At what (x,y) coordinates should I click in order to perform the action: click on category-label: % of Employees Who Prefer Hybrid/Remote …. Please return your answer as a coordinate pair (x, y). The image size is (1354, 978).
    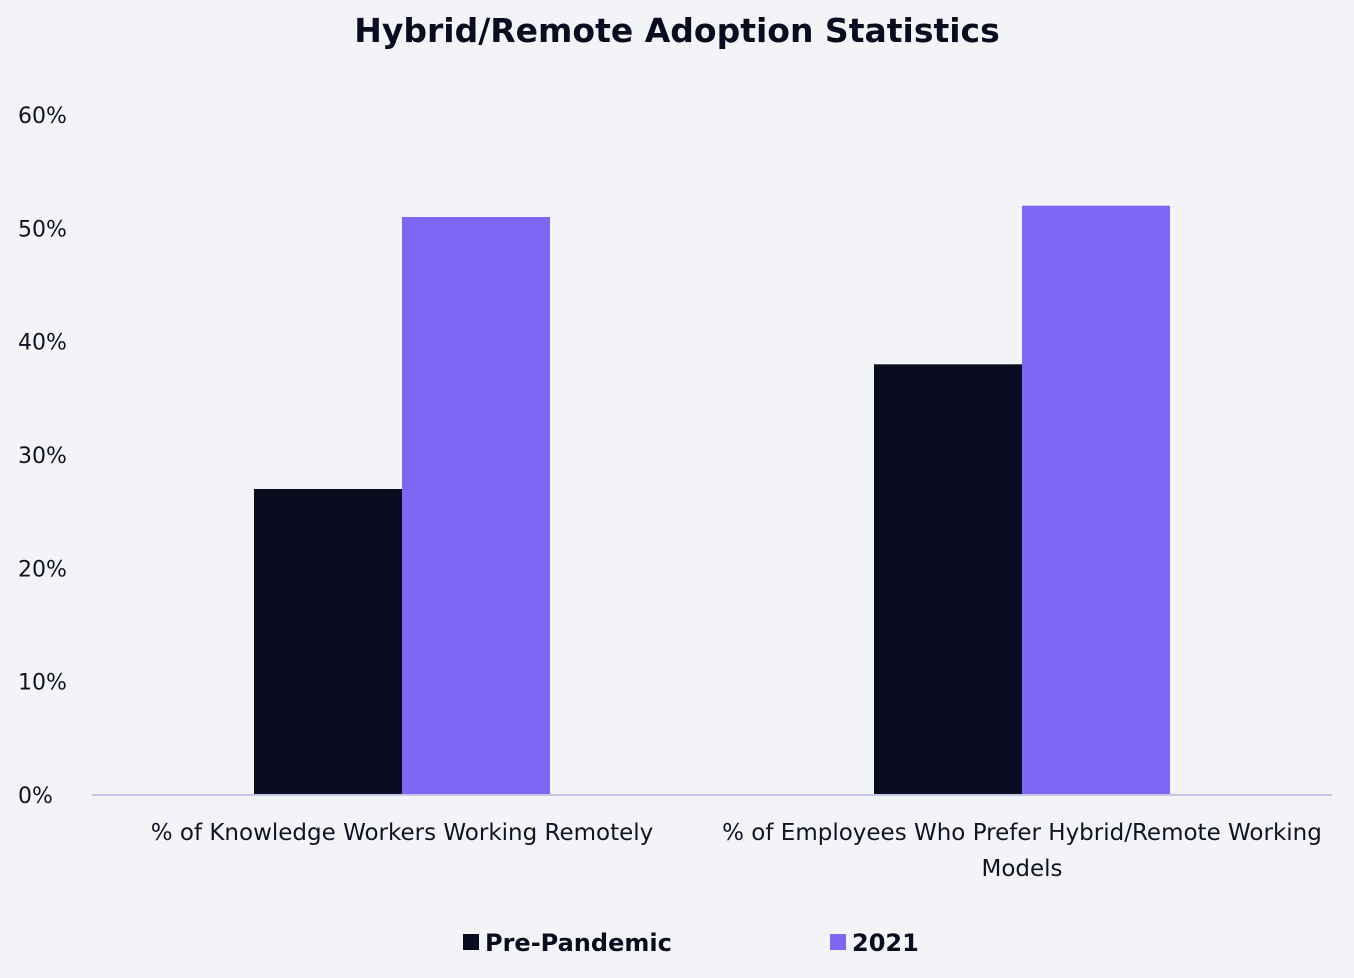
    Looking at the image, I should click on (1022, 851).